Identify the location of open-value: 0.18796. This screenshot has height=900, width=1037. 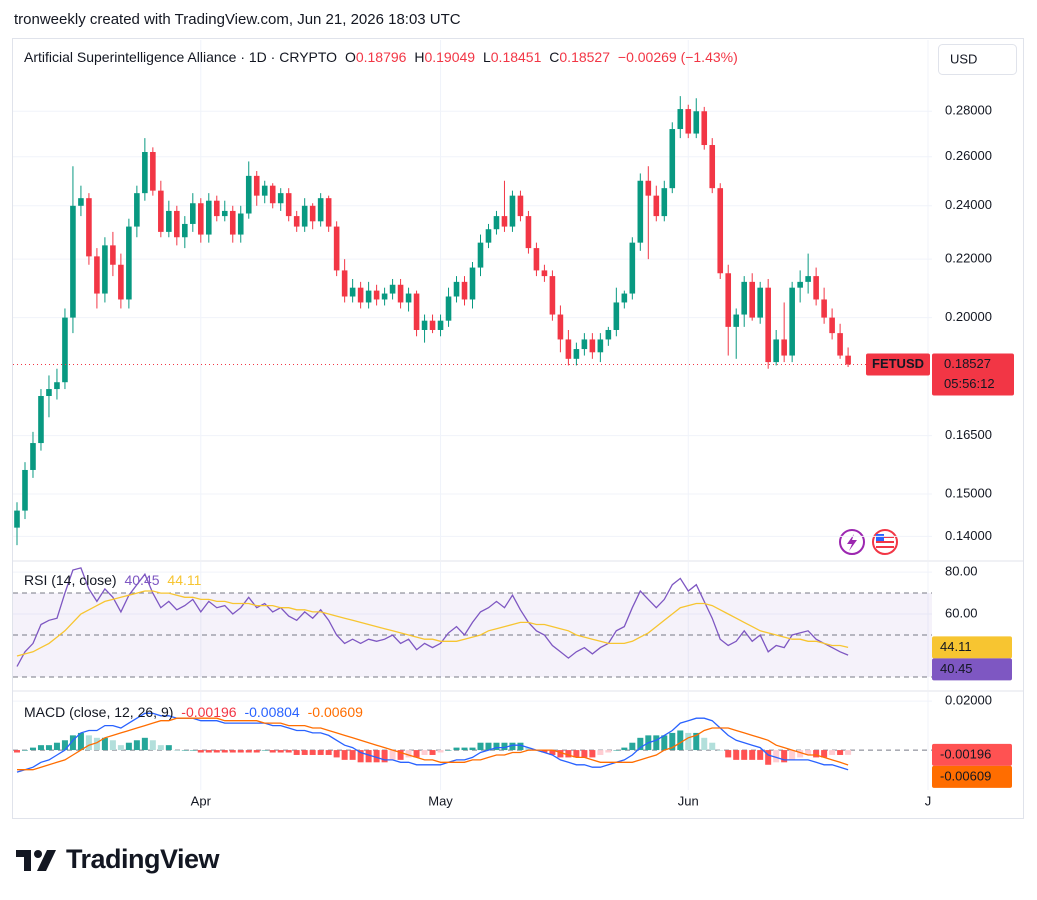
(381, 57).